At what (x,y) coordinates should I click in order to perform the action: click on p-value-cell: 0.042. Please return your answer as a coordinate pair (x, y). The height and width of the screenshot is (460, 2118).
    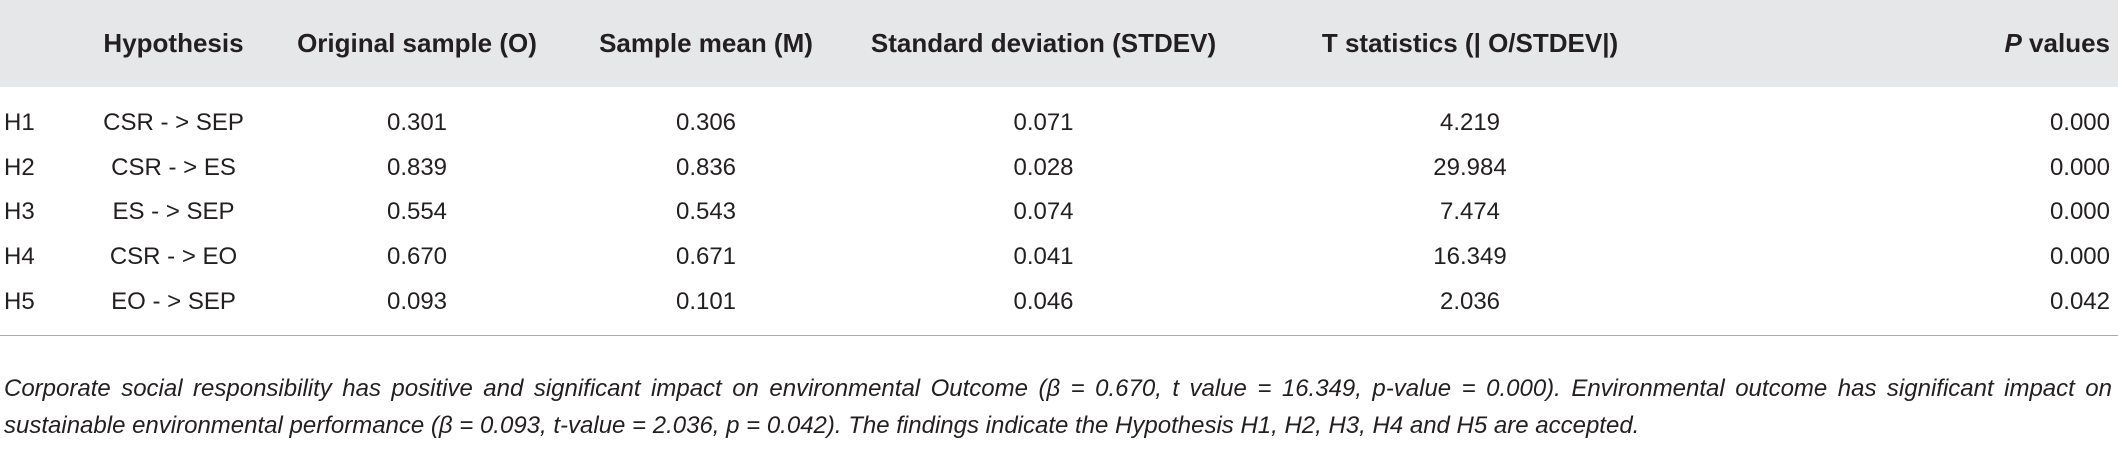
    Looking at the image, I should click on (2079, 301).